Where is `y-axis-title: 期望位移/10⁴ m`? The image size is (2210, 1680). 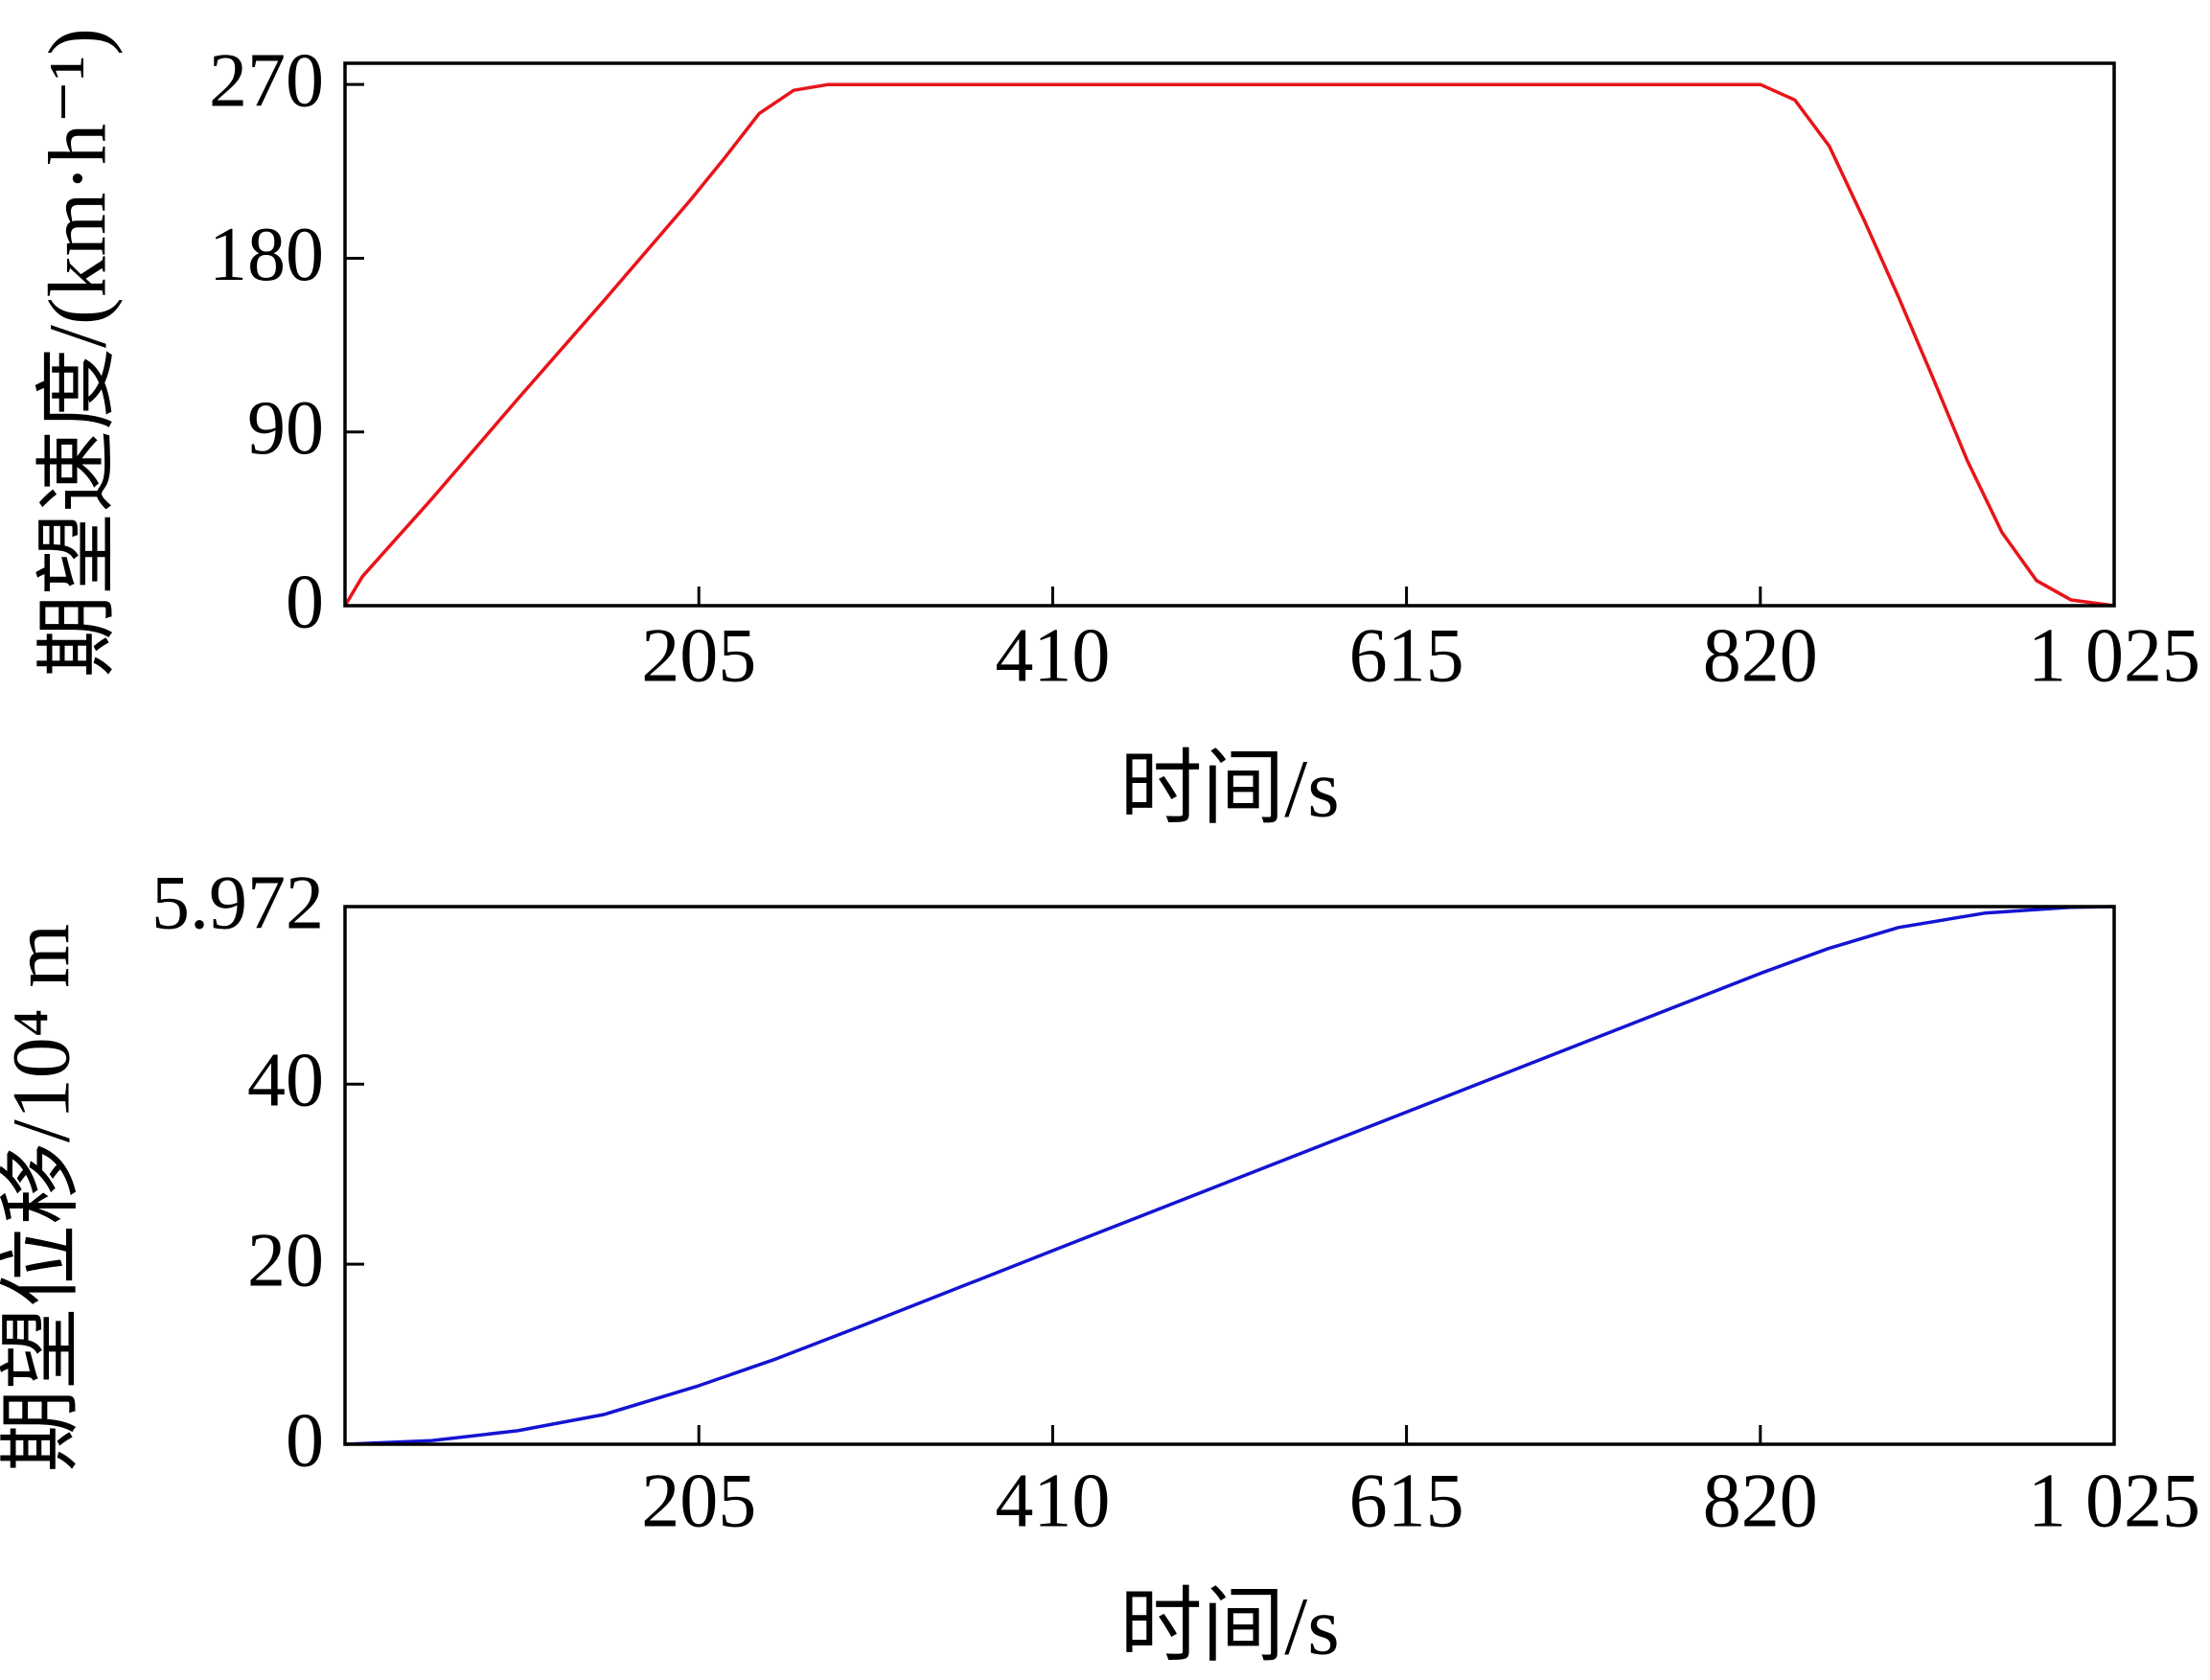
y-axis-title: 期望位移/10⁴ m is located at coordinates (43, 1198).